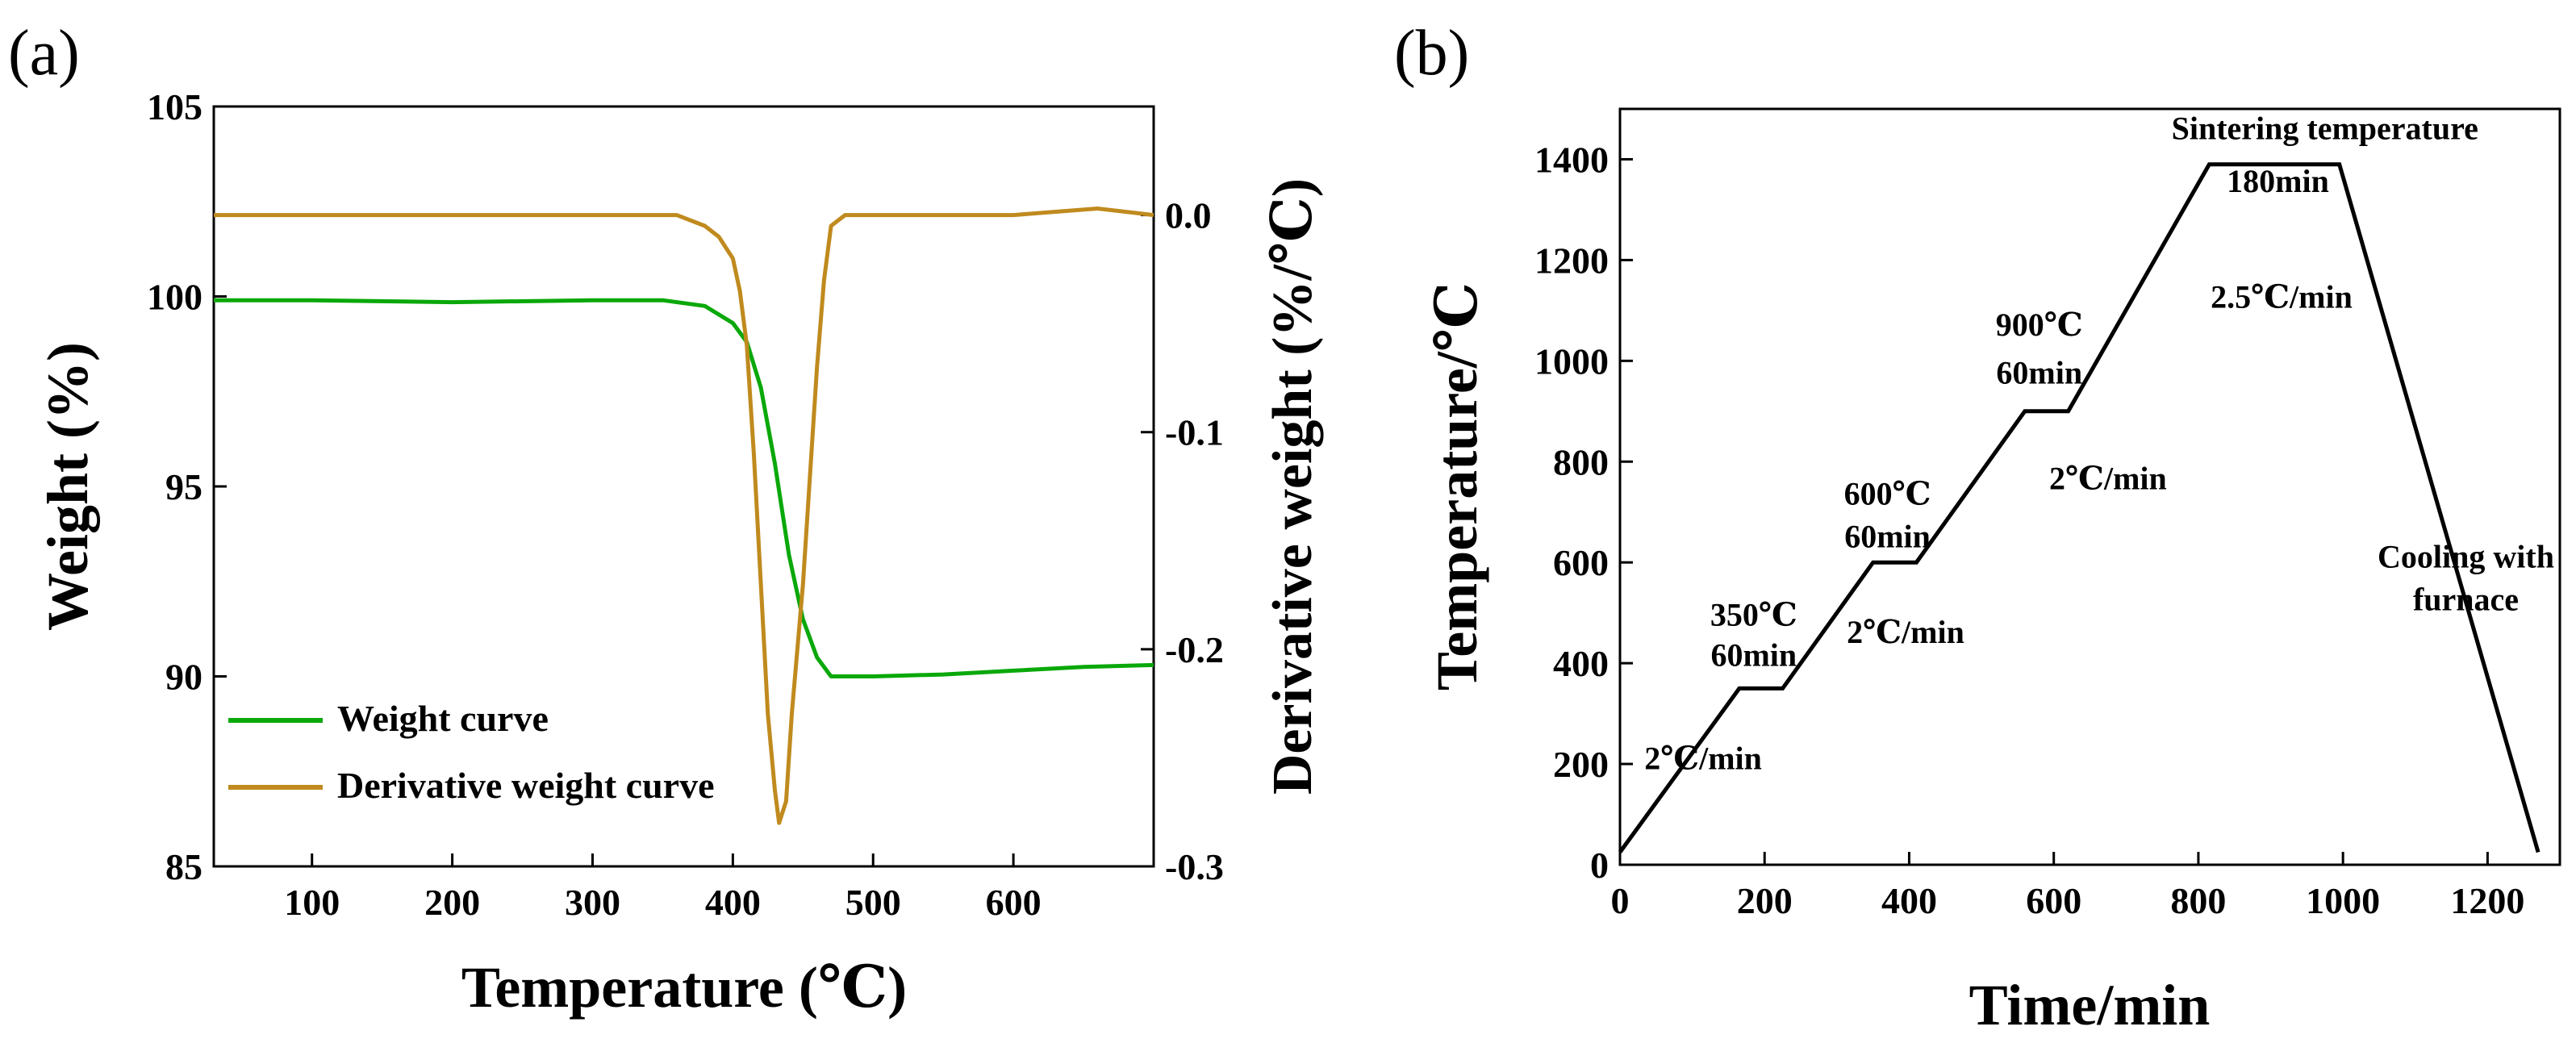 The image size is (2576, 1039). What do you see at coordinates (733, 902) in the screenshot?
I see `x-tick-label-a: 400` at bounding box center [733, 902].